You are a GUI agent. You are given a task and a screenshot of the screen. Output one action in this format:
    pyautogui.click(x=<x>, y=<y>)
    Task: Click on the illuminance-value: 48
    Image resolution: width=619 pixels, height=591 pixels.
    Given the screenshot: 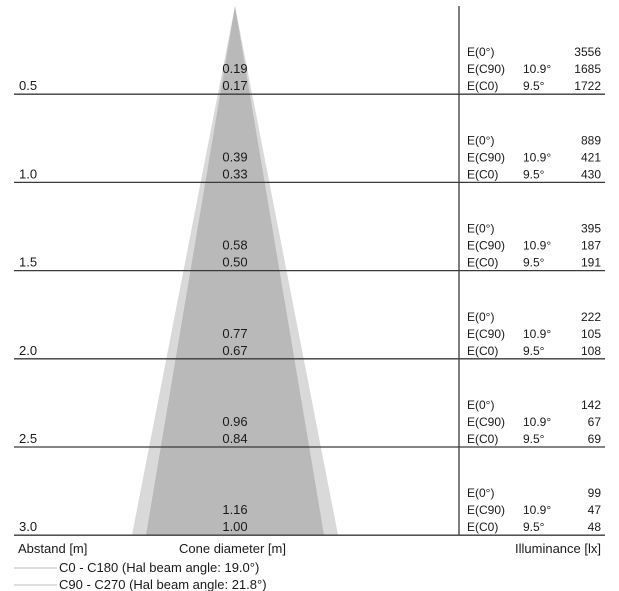 What is the action you would take?
    pyautogui.click(x=595, y=527)
    